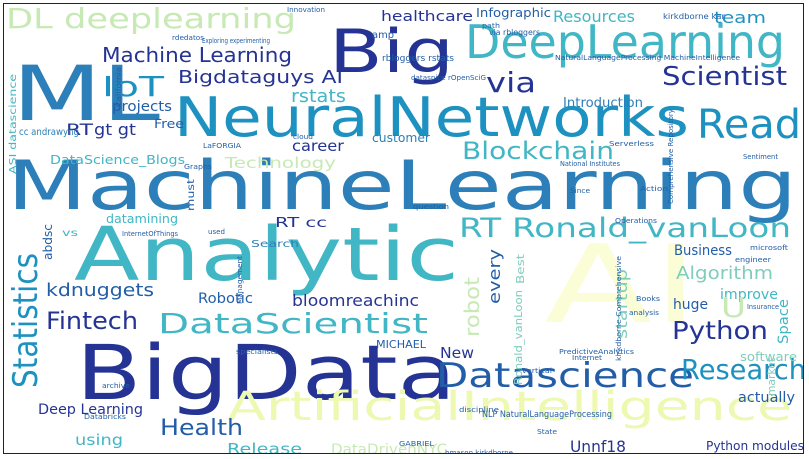 This screenshot has height=459, width=809. What do you see at coordinates (48, 242) in the screenshot?
I see `cloud-word: abdsc` at bounding box center [48, 242].